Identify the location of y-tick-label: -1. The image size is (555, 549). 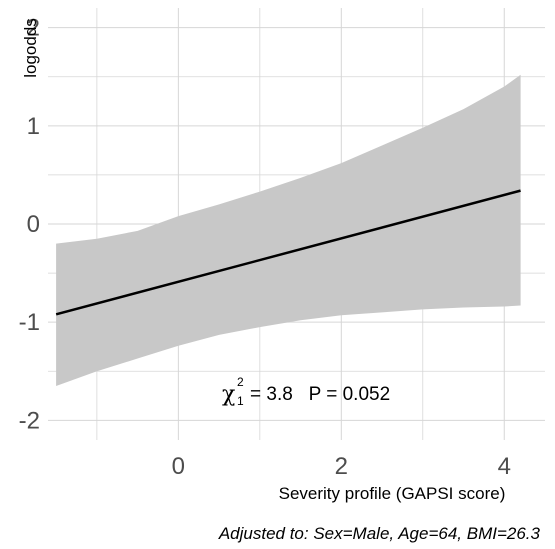
(29, 322).